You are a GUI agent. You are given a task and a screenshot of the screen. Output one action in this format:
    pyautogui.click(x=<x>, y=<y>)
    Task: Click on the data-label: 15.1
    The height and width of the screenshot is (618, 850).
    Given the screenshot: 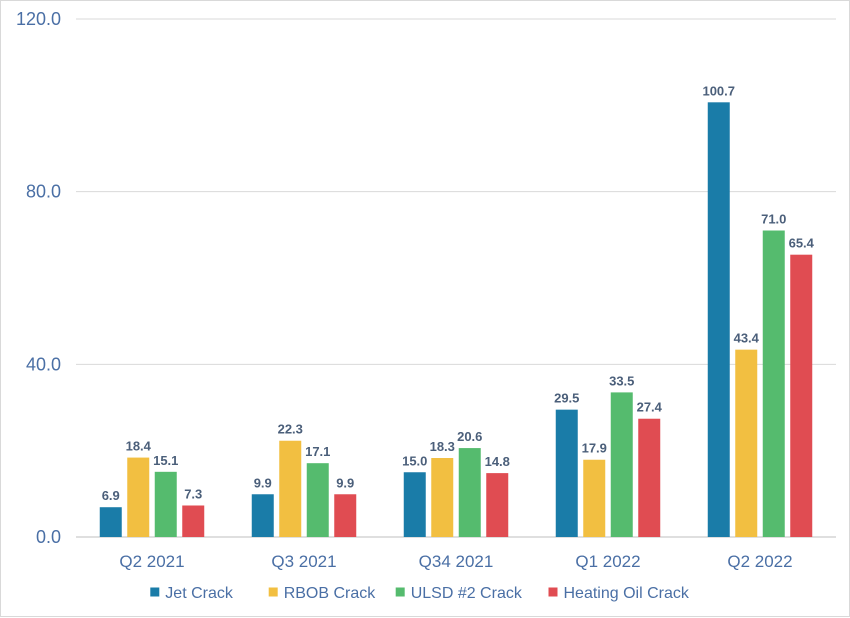 What is the action you would take?
    pyautogui.click(x=165, y=460)
    